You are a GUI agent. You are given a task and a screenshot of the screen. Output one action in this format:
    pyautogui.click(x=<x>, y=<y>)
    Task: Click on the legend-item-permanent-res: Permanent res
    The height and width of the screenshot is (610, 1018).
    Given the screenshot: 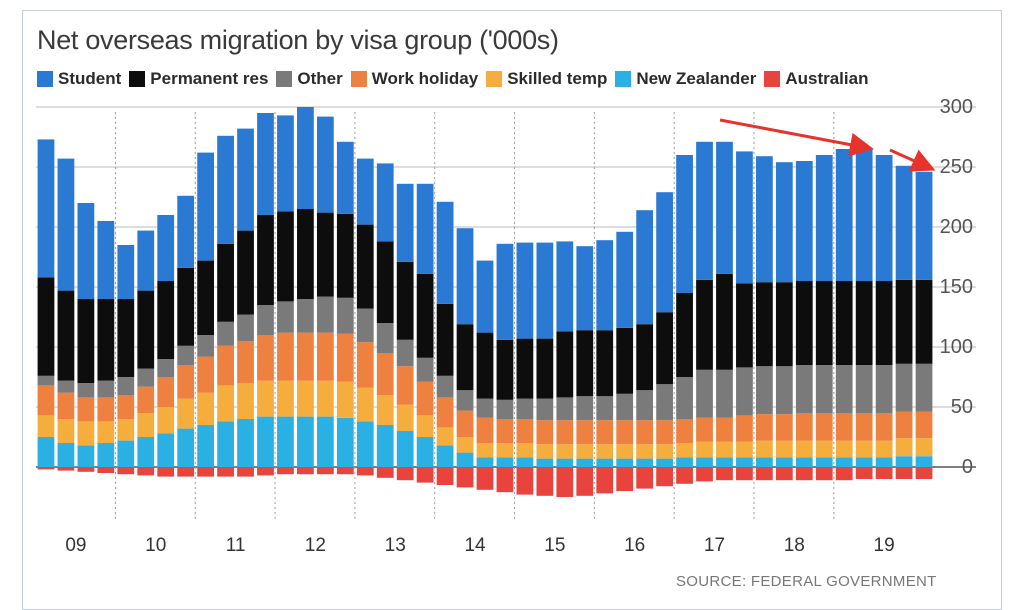 What is the action you would take?
    pyautogui.click(x=198, y=79)
    